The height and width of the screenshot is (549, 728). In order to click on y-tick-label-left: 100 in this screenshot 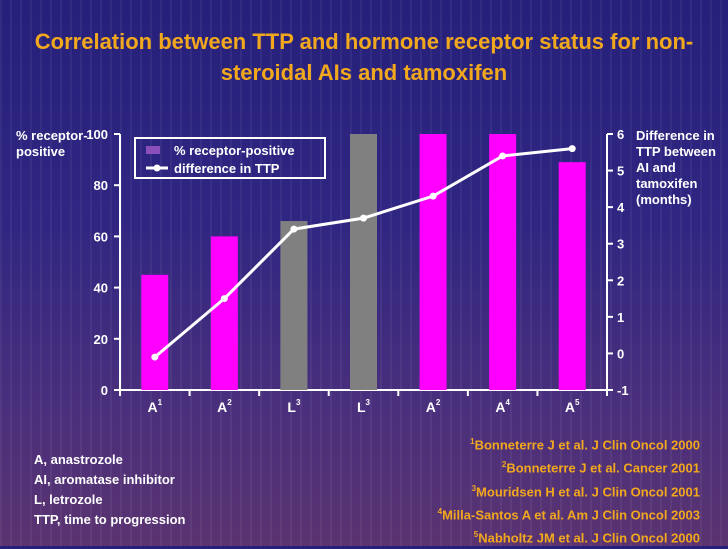, I will do `click(97, 134)`.